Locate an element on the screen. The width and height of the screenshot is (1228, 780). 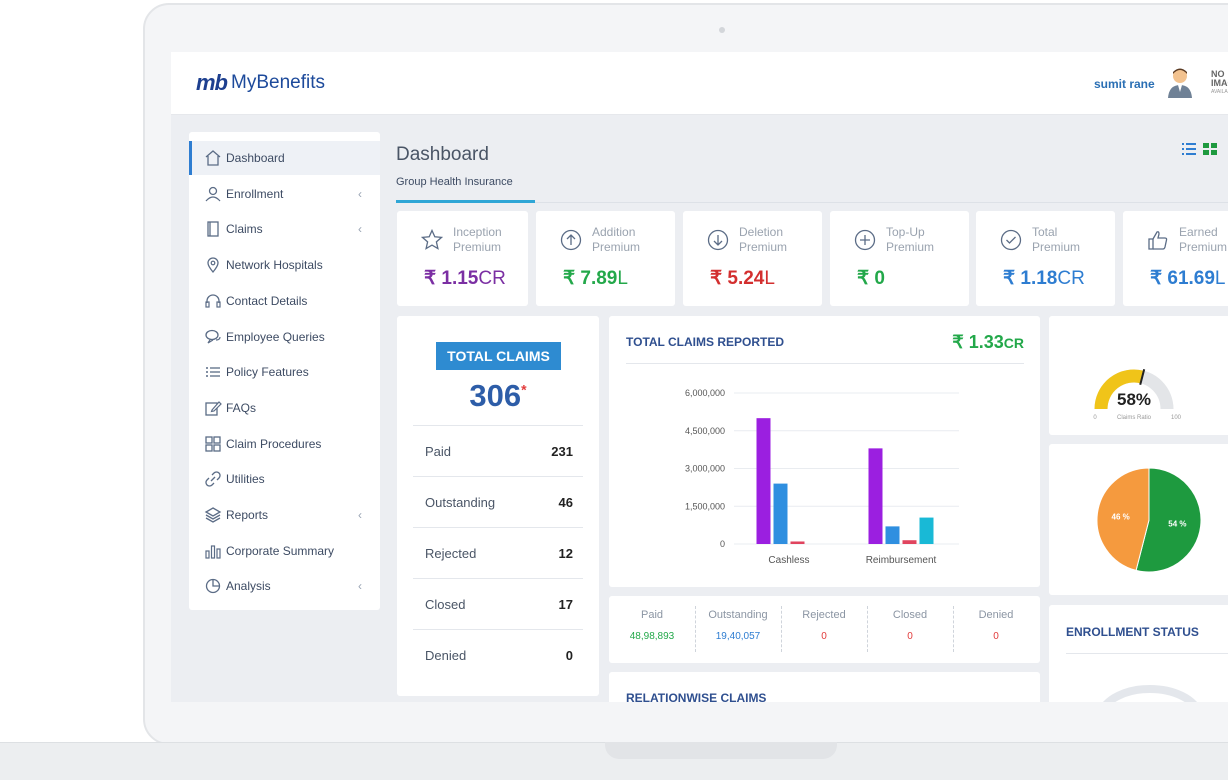
premium-label: Addition Premium is located at coordinates (616, 240).